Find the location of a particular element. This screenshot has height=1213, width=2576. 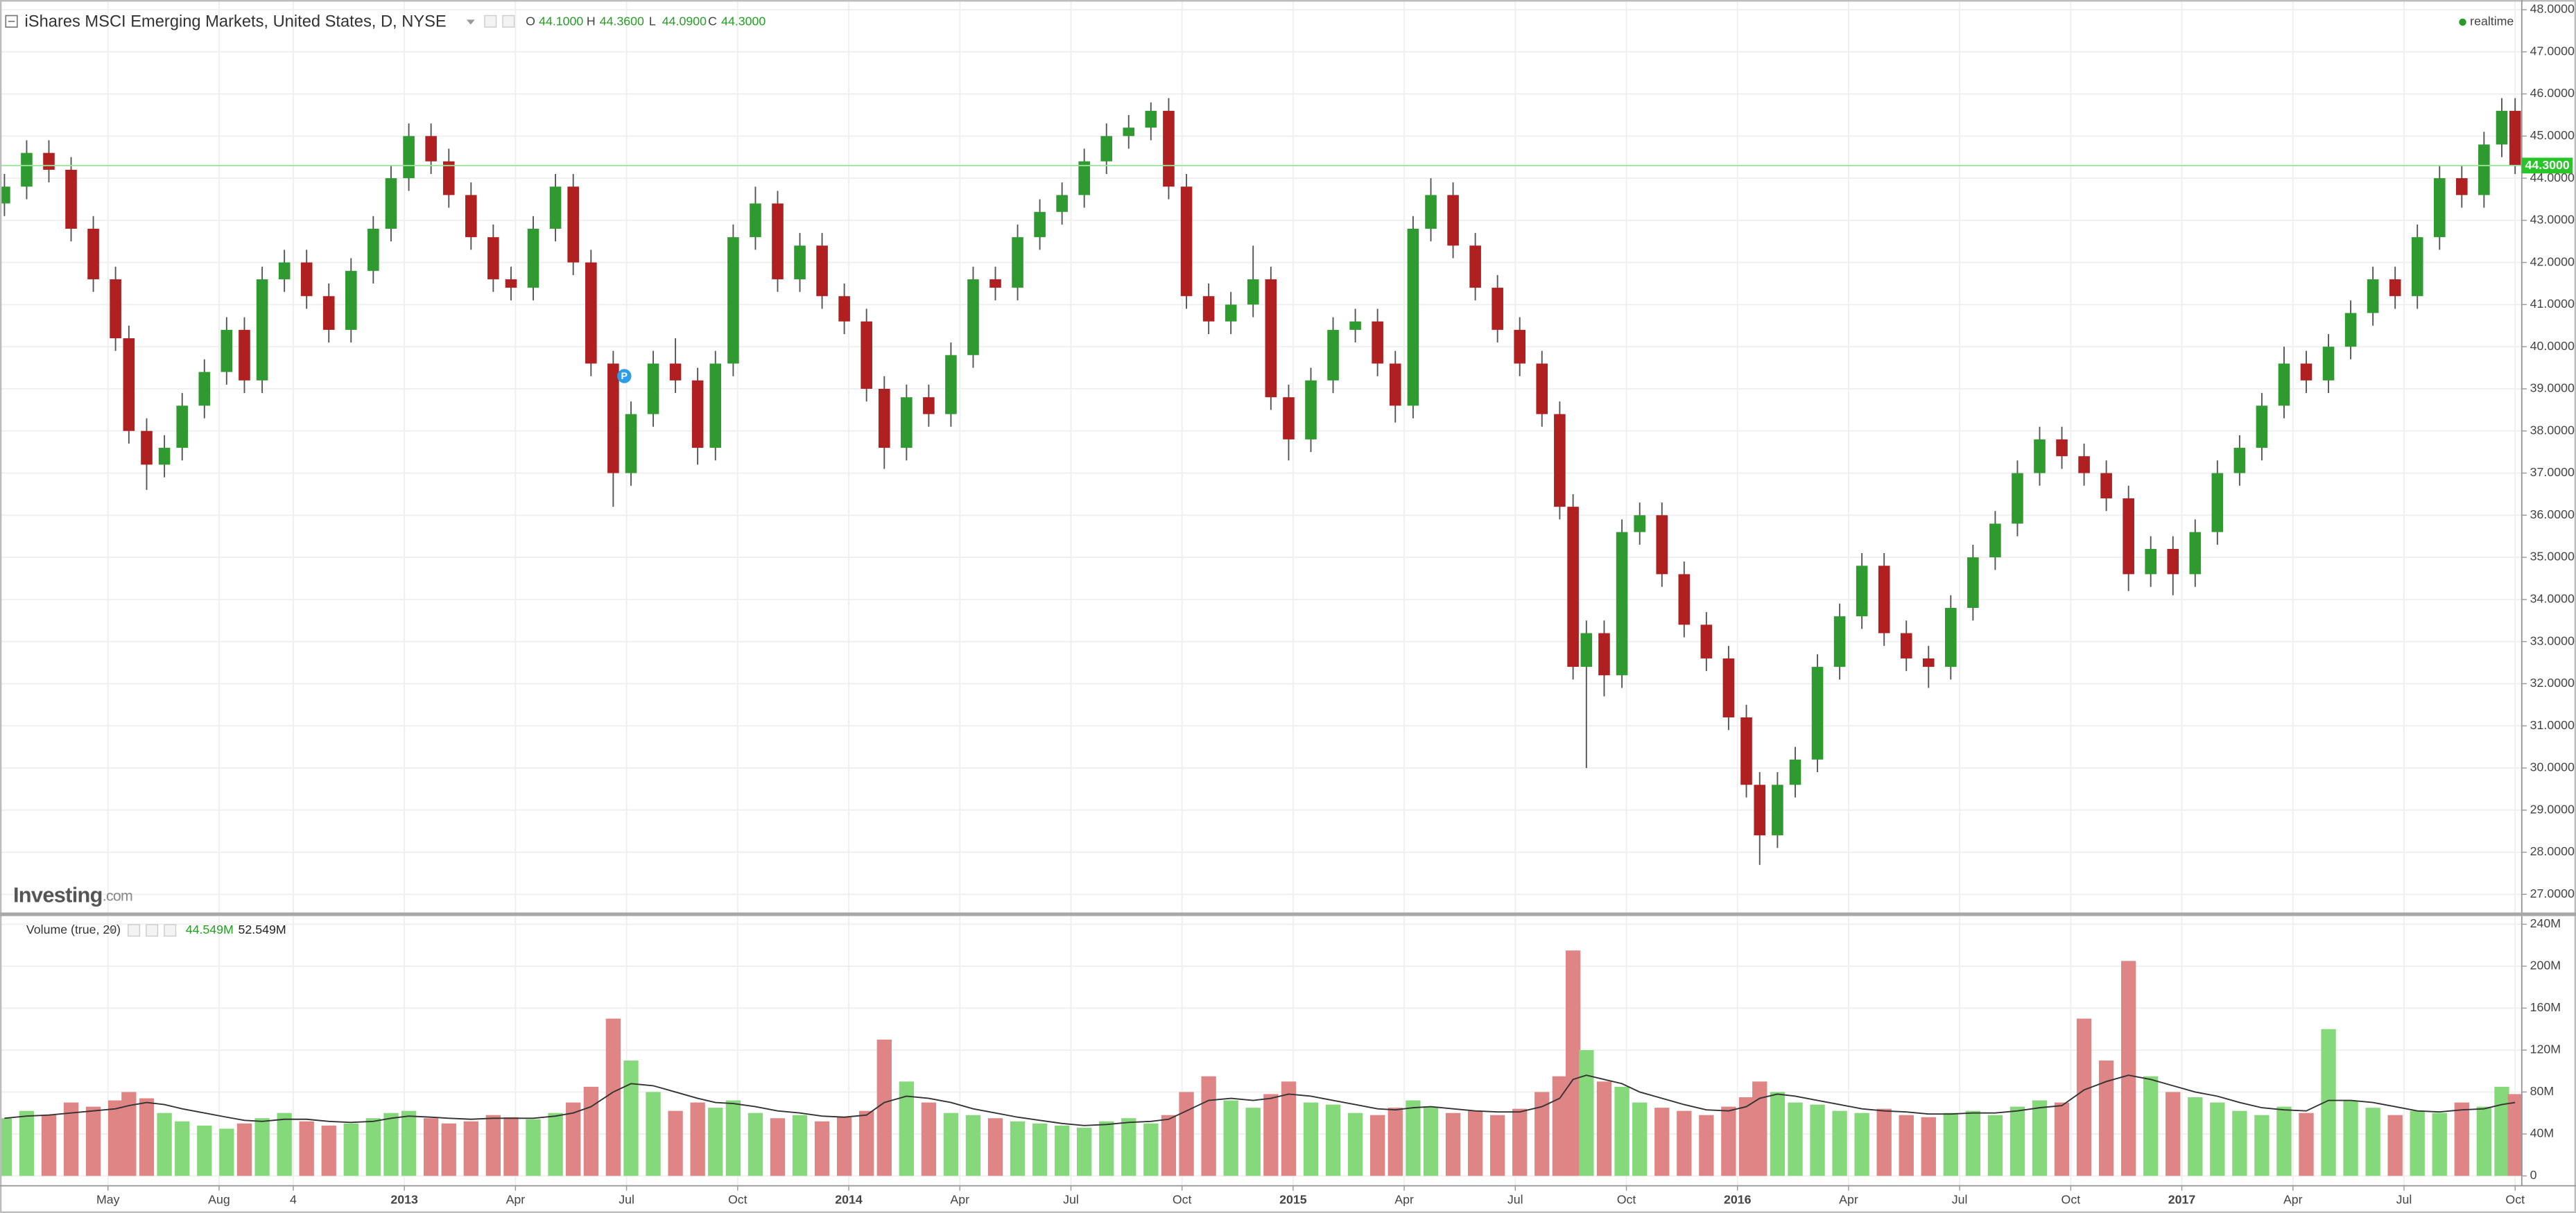

y-tick-label: 38.0000 is located at coordinates (2552, 430).